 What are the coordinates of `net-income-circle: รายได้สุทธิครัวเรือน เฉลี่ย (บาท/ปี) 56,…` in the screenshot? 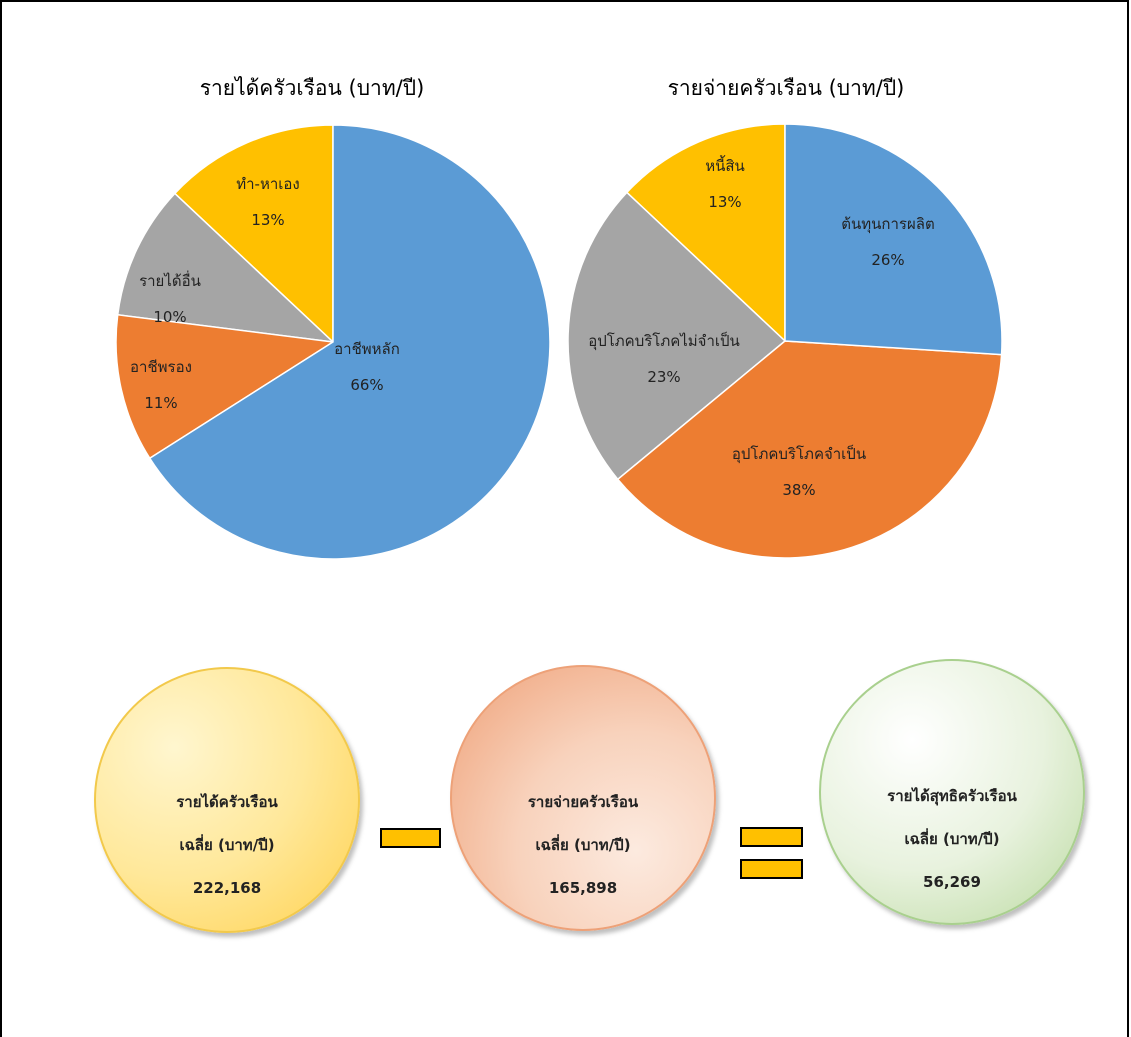 It's located at (952, 792).